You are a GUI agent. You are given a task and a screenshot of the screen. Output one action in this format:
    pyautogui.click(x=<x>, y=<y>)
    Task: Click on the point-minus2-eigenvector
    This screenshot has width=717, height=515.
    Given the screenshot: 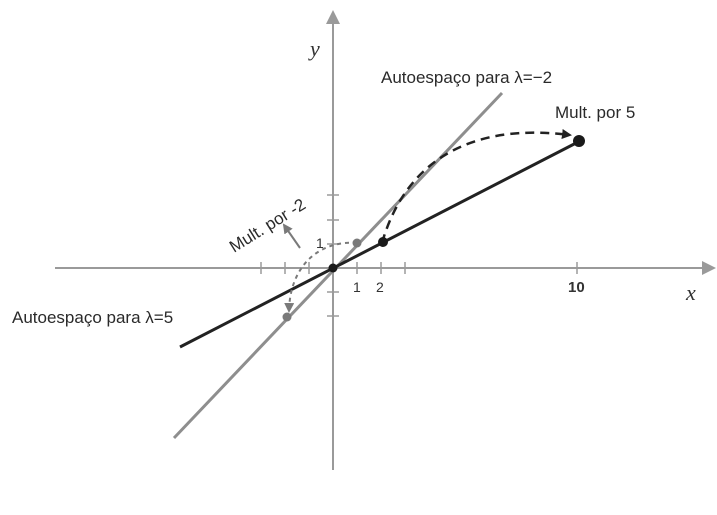 What is the action you would take?
    pyautogui.click(x=357, y=243)
    